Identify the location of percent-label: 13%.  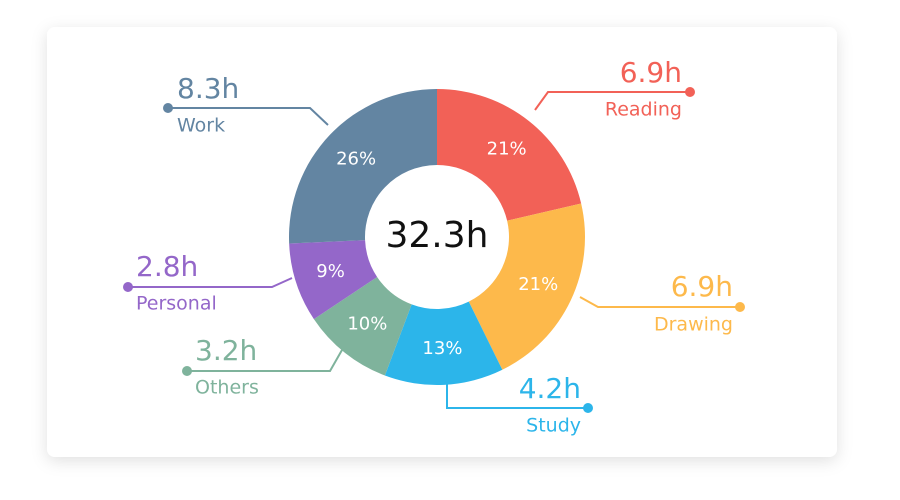
(442, 348).